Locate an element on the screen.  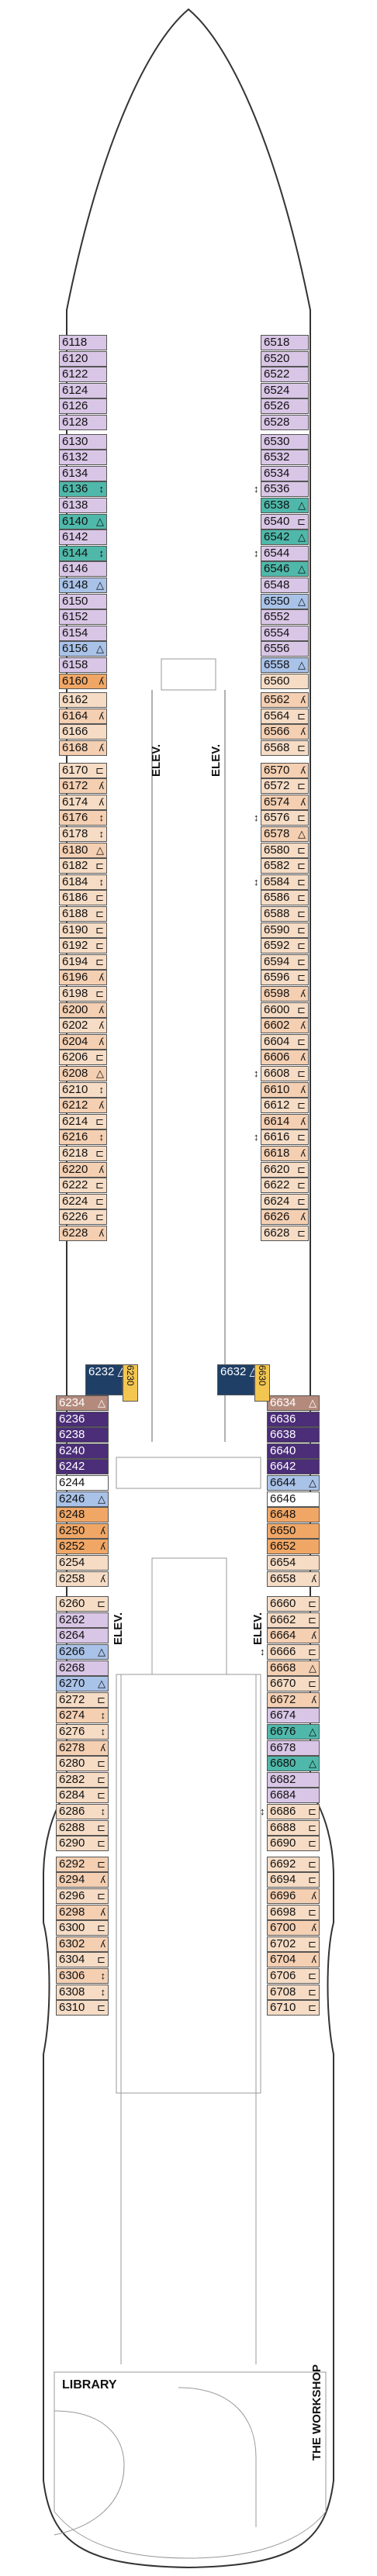
cabin-6636: 6636 is located at coordinates (293, 1419).